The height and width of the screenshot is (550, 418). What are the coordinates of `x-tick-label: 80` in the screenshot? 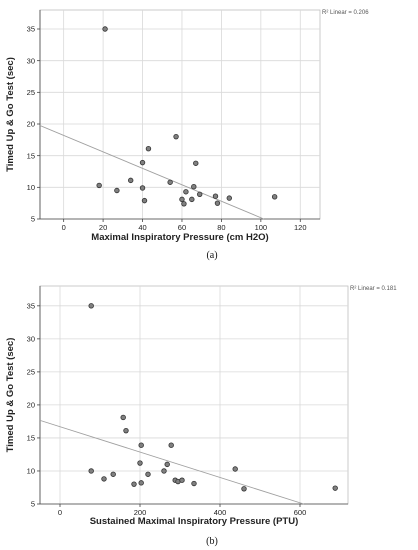 It's located at (221, 227).